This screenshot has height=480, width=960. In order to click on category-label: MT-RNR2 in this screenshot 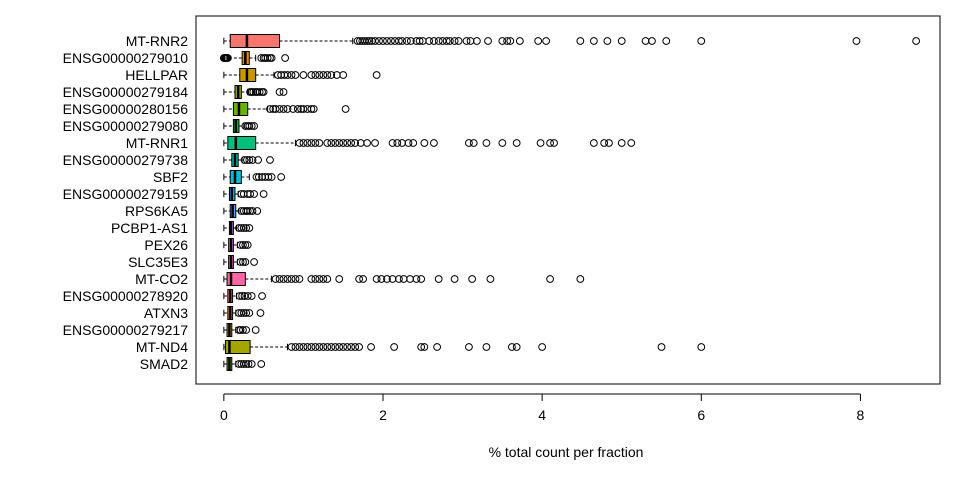, I will do `click(157, 41)`.